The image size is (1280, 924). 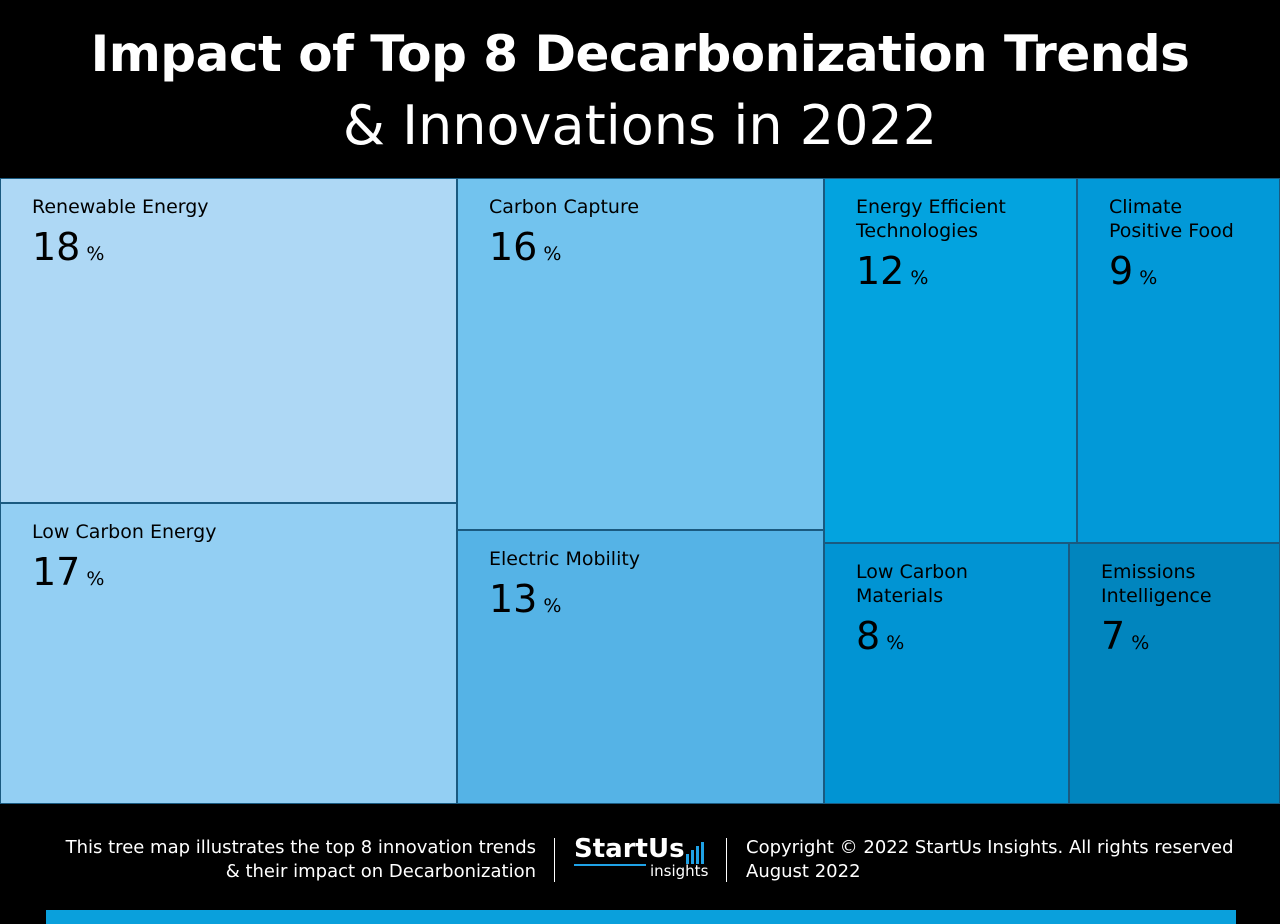 What do you see at coordinates (931, 219) in the screenshot?
I see `tile-label: Energy Efficient Technologies` at bounding box center [931, 219].